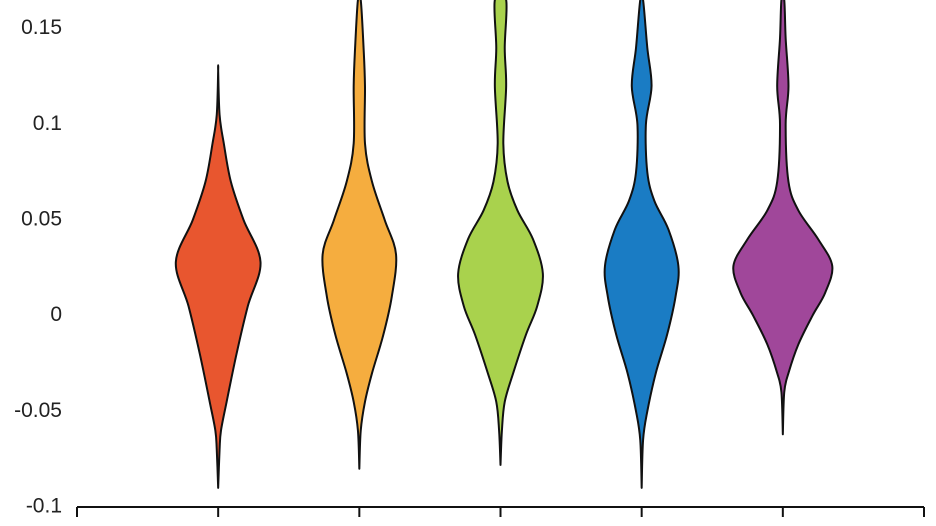 The image size is (936, 526). Describe the element at coordinates (41, 219) in the screenshot. I see `y-tick-label: 0.05` at that location.